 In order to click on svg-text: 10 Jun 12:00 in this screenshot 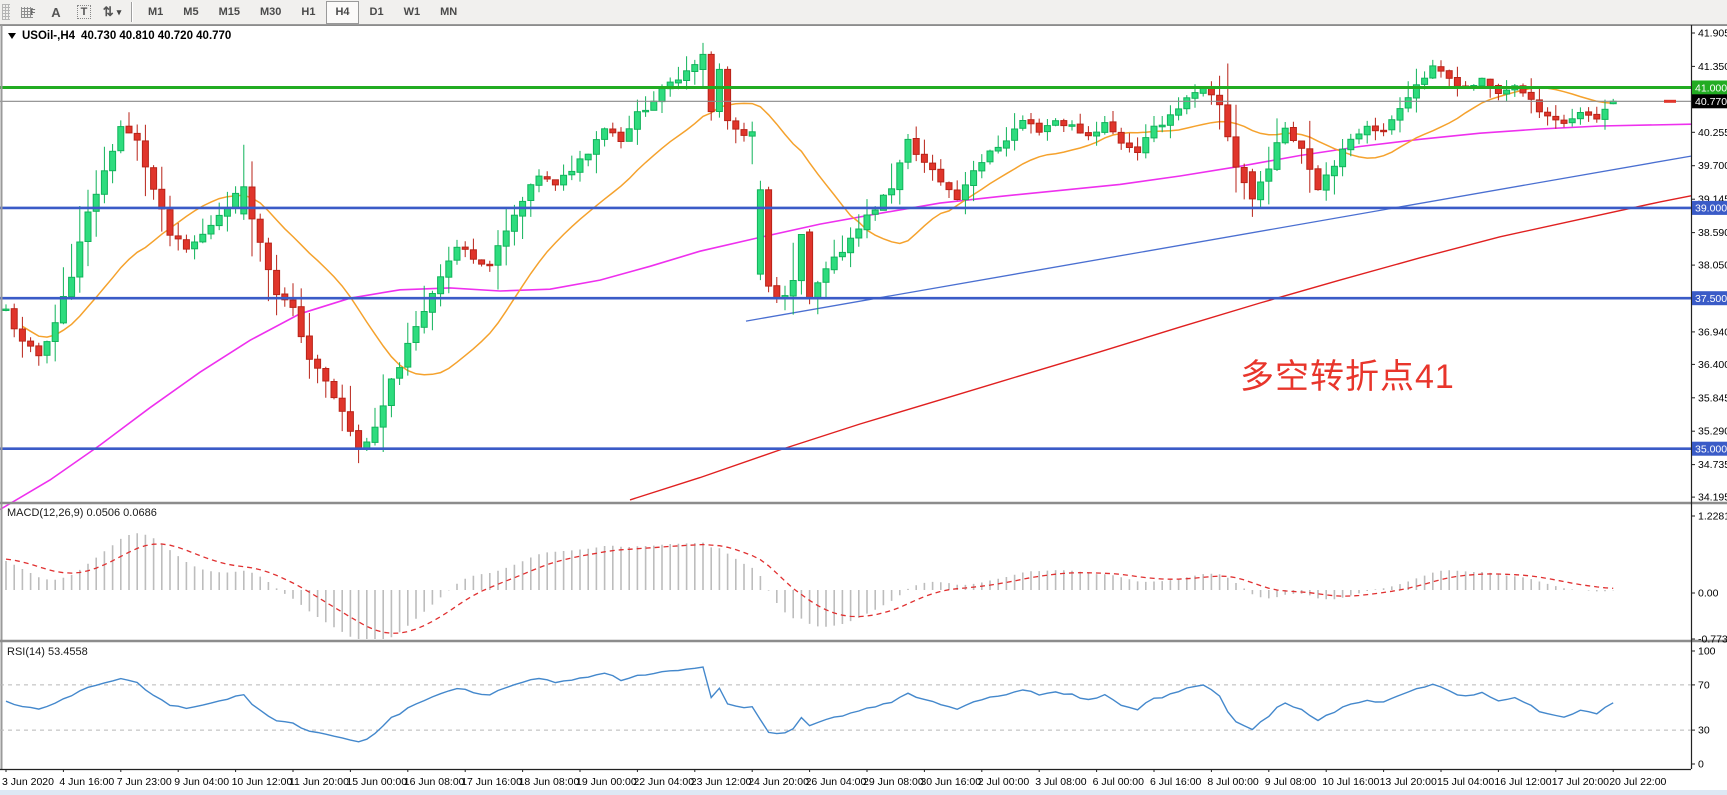, I will do `click(262, 782)`.